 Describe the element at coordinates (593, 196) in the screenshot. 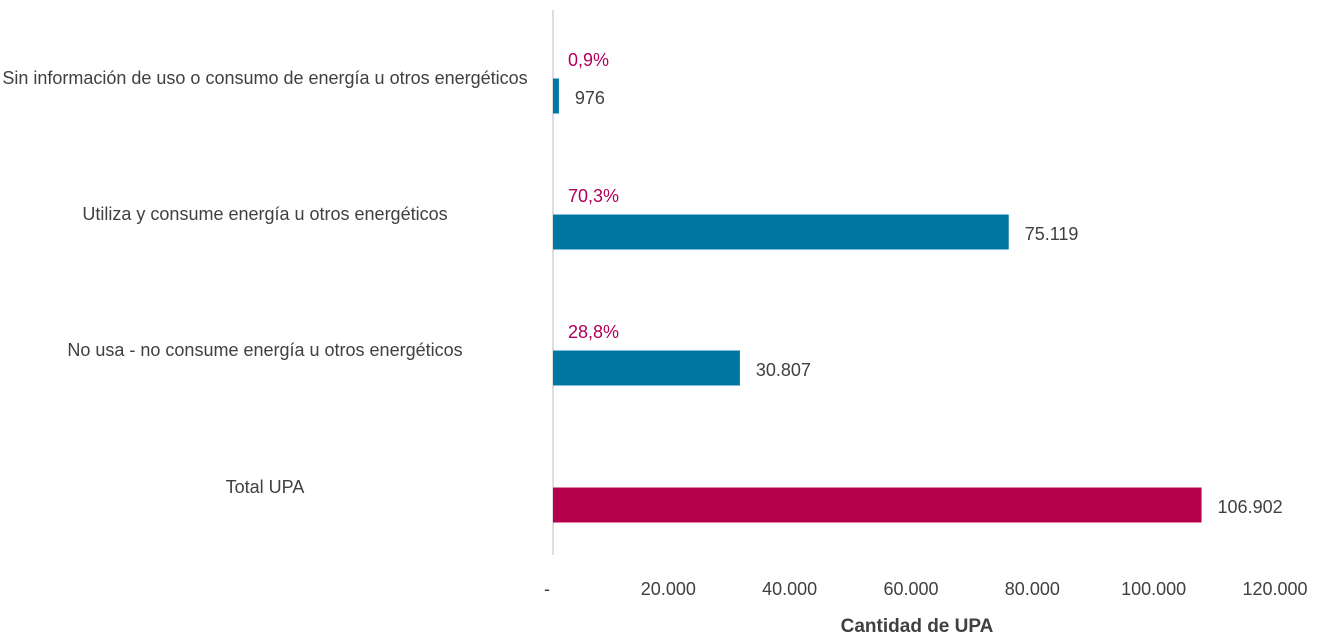

I see `share-label: 70,3%` at that location.